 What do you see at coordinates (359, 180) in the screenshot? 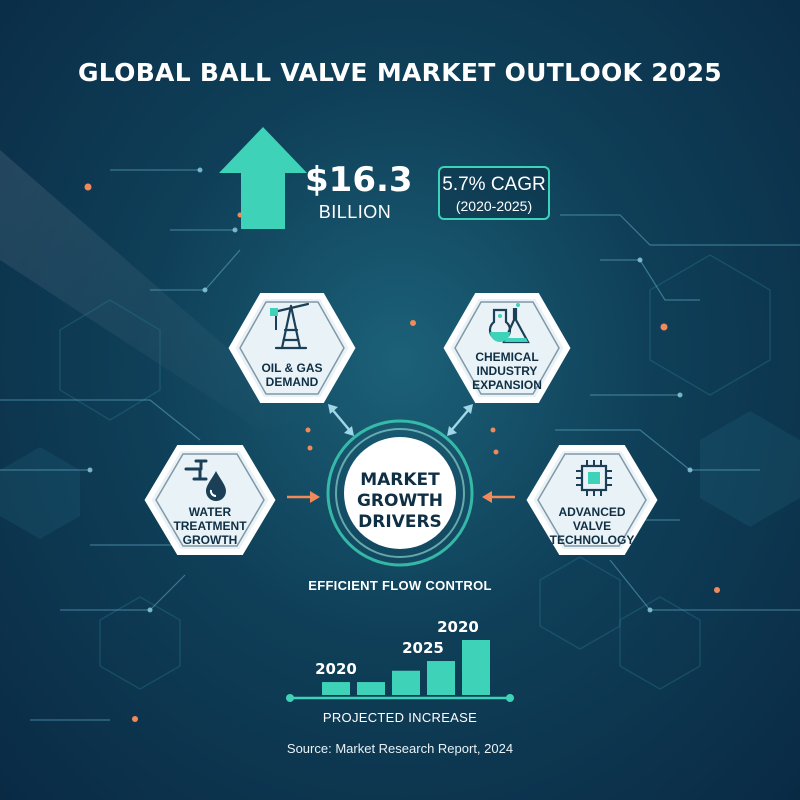
I see `market-size-value: $16.3` at bounding box center [359, 180].